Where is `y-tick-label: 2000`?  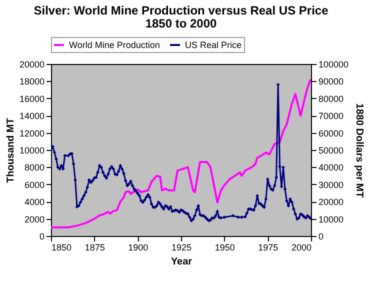
y-tick-label: 2000 is located at coordinates (34, 219).